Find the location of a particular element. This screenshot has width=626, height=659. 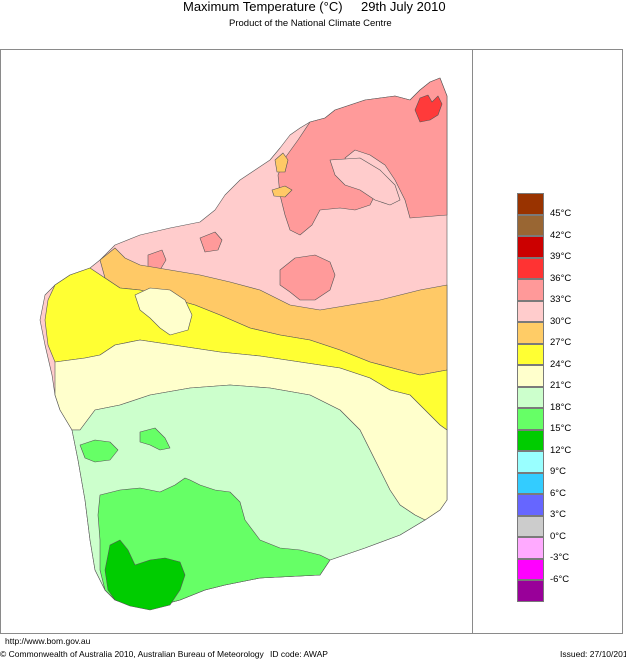

footer-divider is located at coordinates (311, 633).